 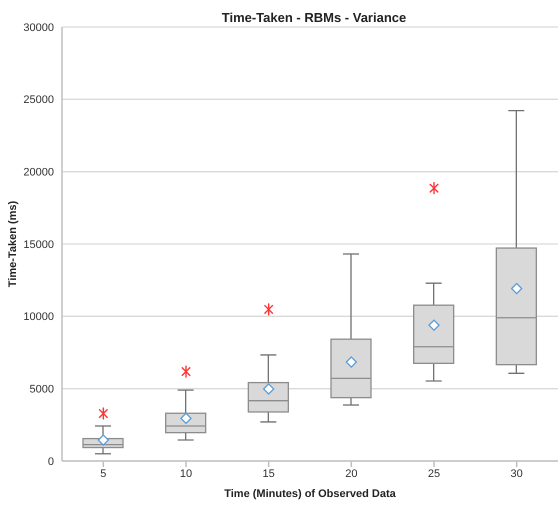 I want to click on x-tick-label: 30, so click(x=516, y=474).